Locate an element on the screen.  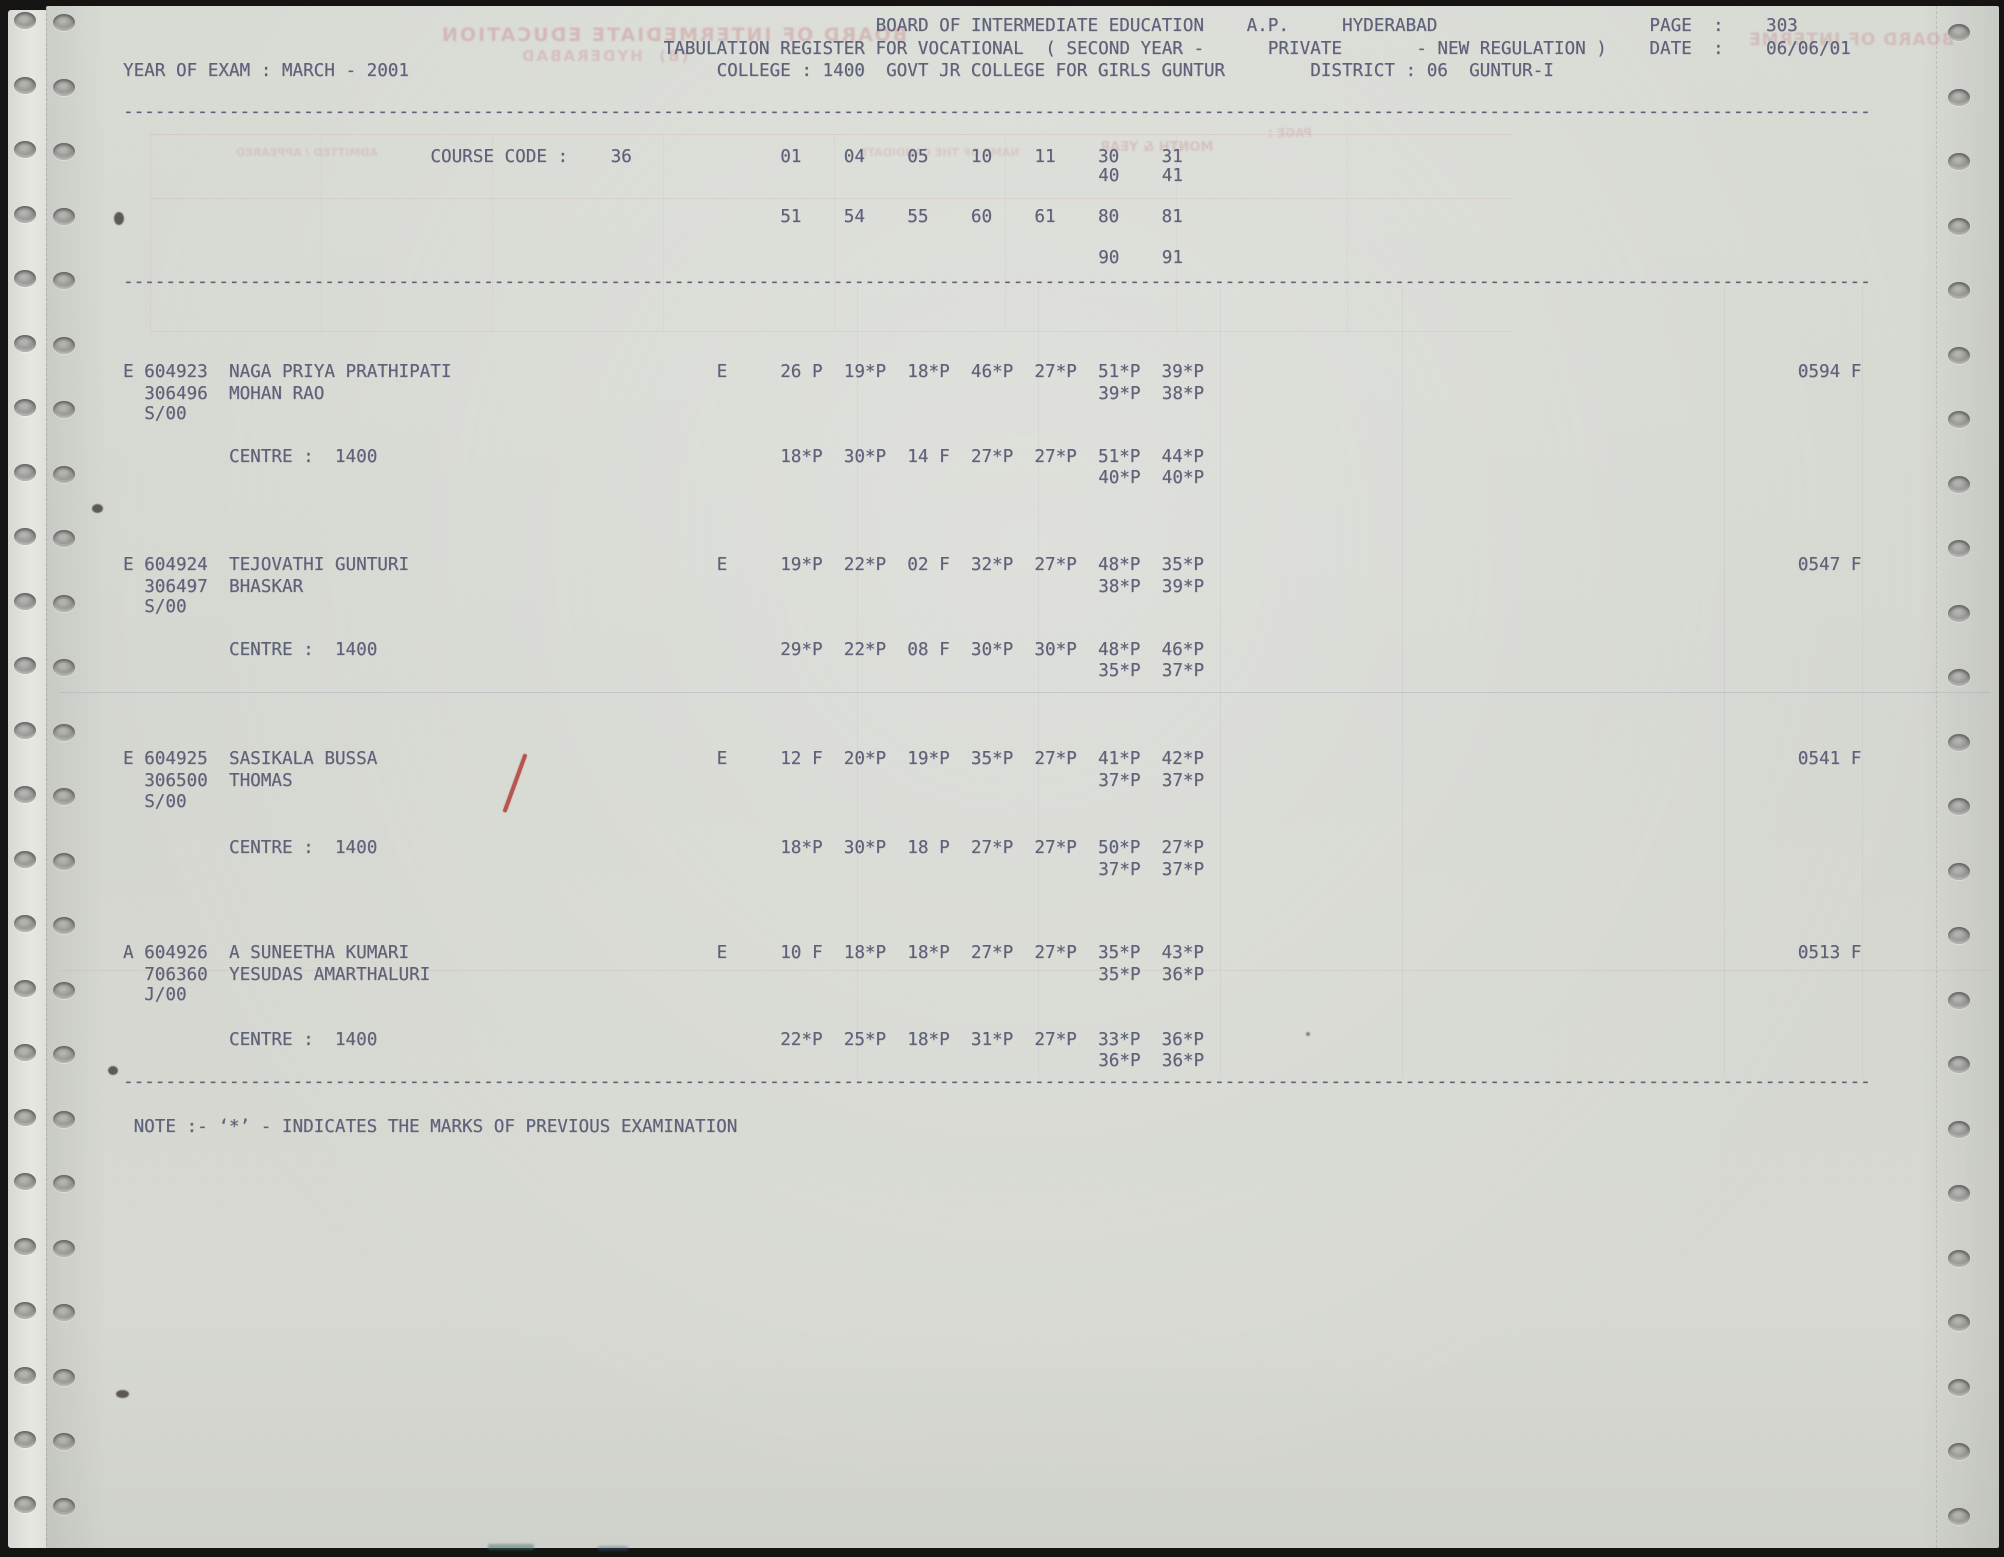
print-text: 40*P 40*P is located at coordinates (1151, 478).